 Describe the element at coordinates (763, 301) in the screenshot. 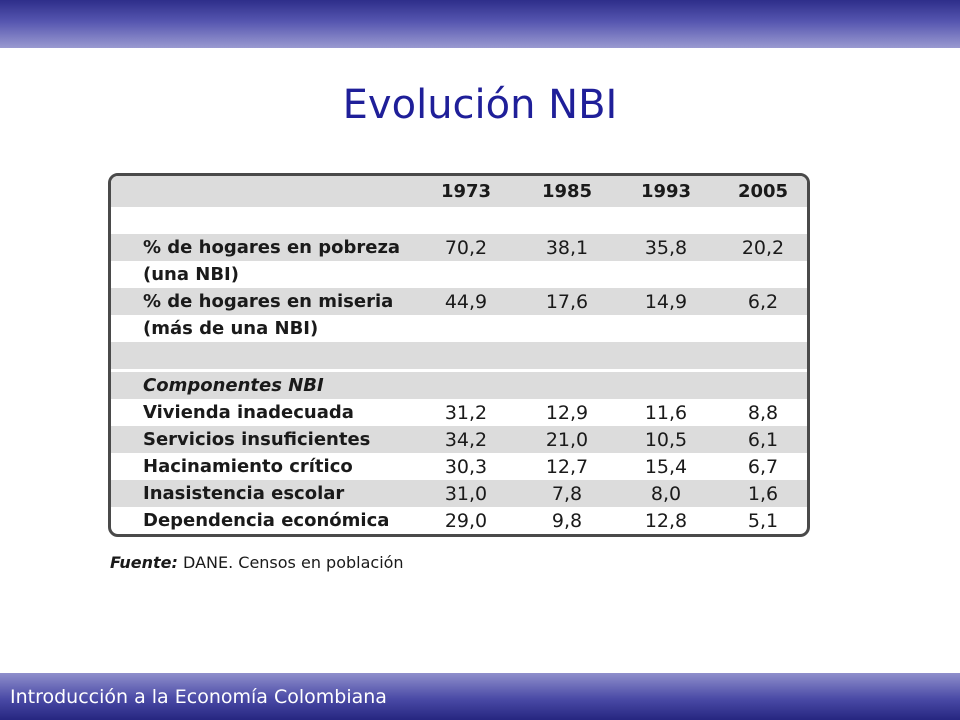

I see `value-cell: 6,2` at that location.